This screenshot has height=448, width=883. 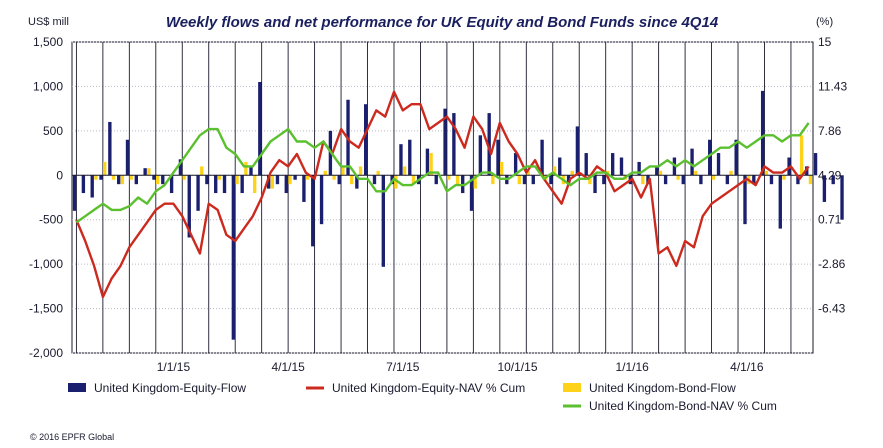 I want to click on right-tick-label: 11.43, so click(x=832, y=86).